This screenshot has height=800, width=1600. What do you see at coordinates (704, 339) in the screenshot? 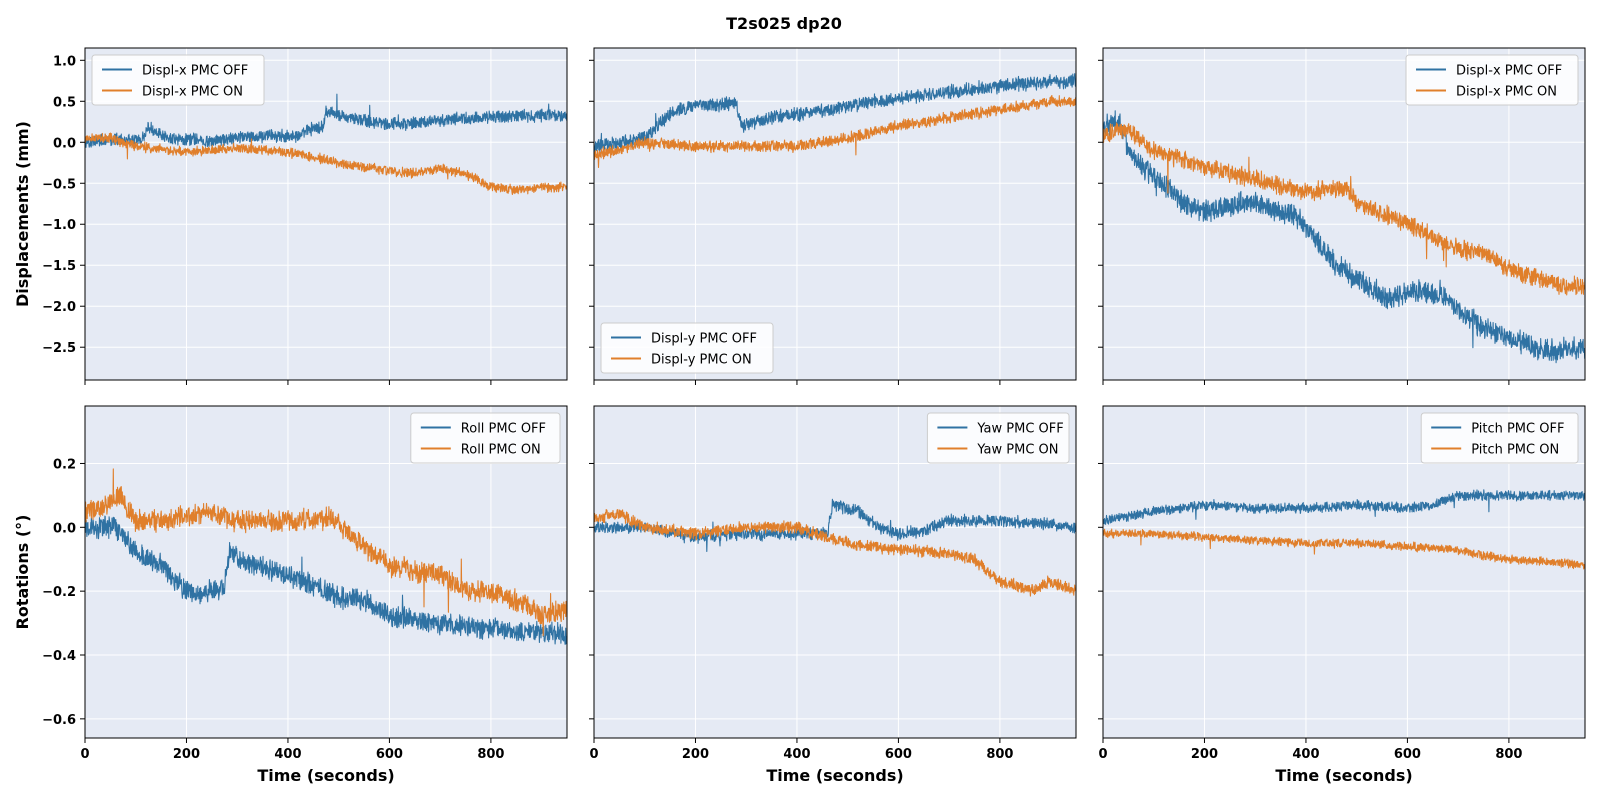
I see `legend-label: Displ-y PMC OFF` at bounding box center [704, 339].